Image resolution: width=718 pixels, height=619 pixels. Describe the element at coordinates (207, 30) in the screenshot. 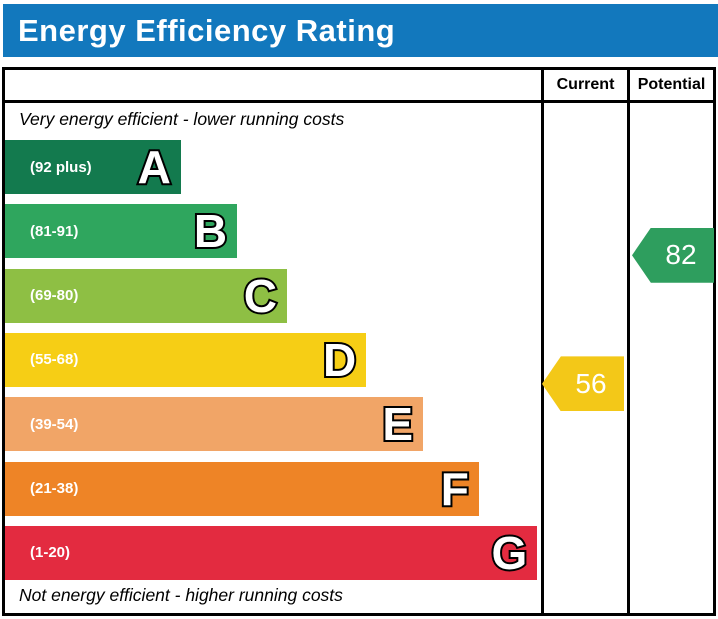

I see `page-title: Energy Efficiency Rating` at that location.